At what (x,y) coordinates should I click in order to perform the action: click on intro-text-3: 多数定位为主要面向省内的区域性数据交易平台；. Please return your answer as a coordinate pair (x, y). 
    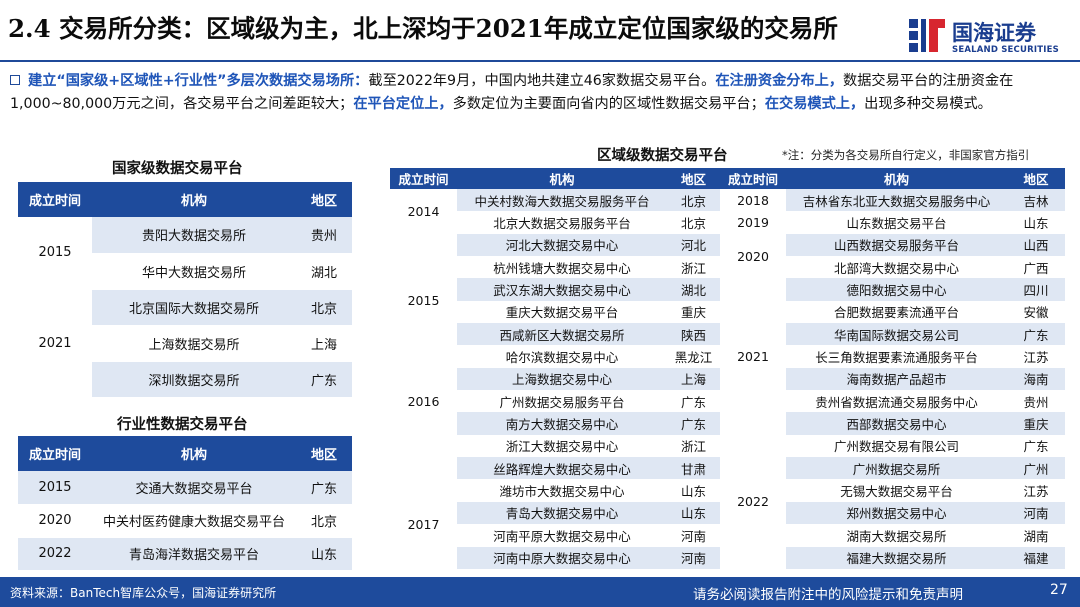
    Looking at the image, I should click on (608, 103).